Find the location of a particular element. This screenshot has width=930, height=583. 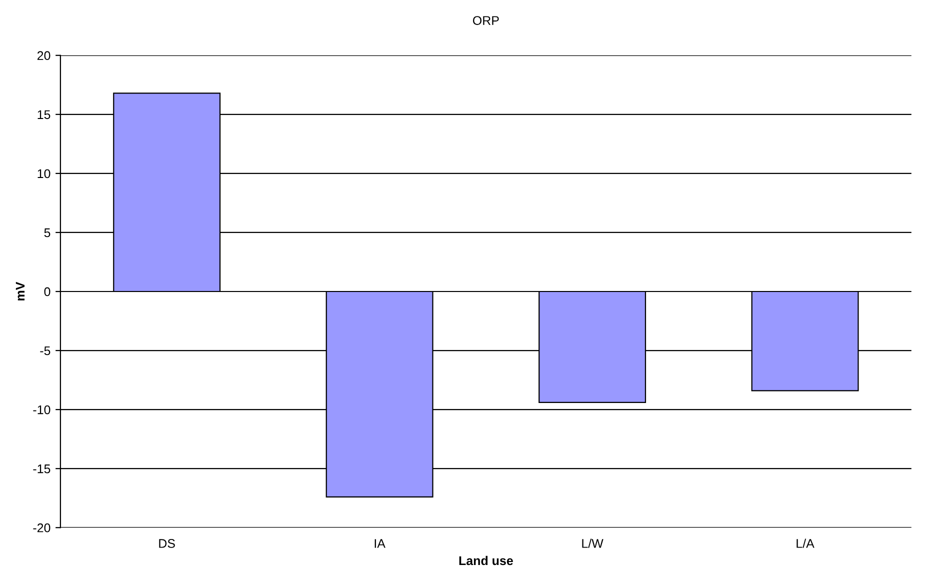

y-tick-label: -10 is located at coordinates (41, 409).